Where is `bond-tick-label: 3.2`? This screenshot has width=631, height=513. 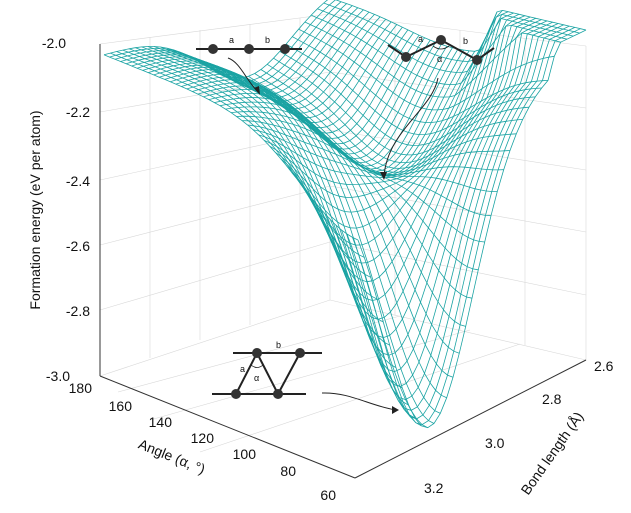
bond-tick-label: 3.2 is located at coordinates (434, 488).